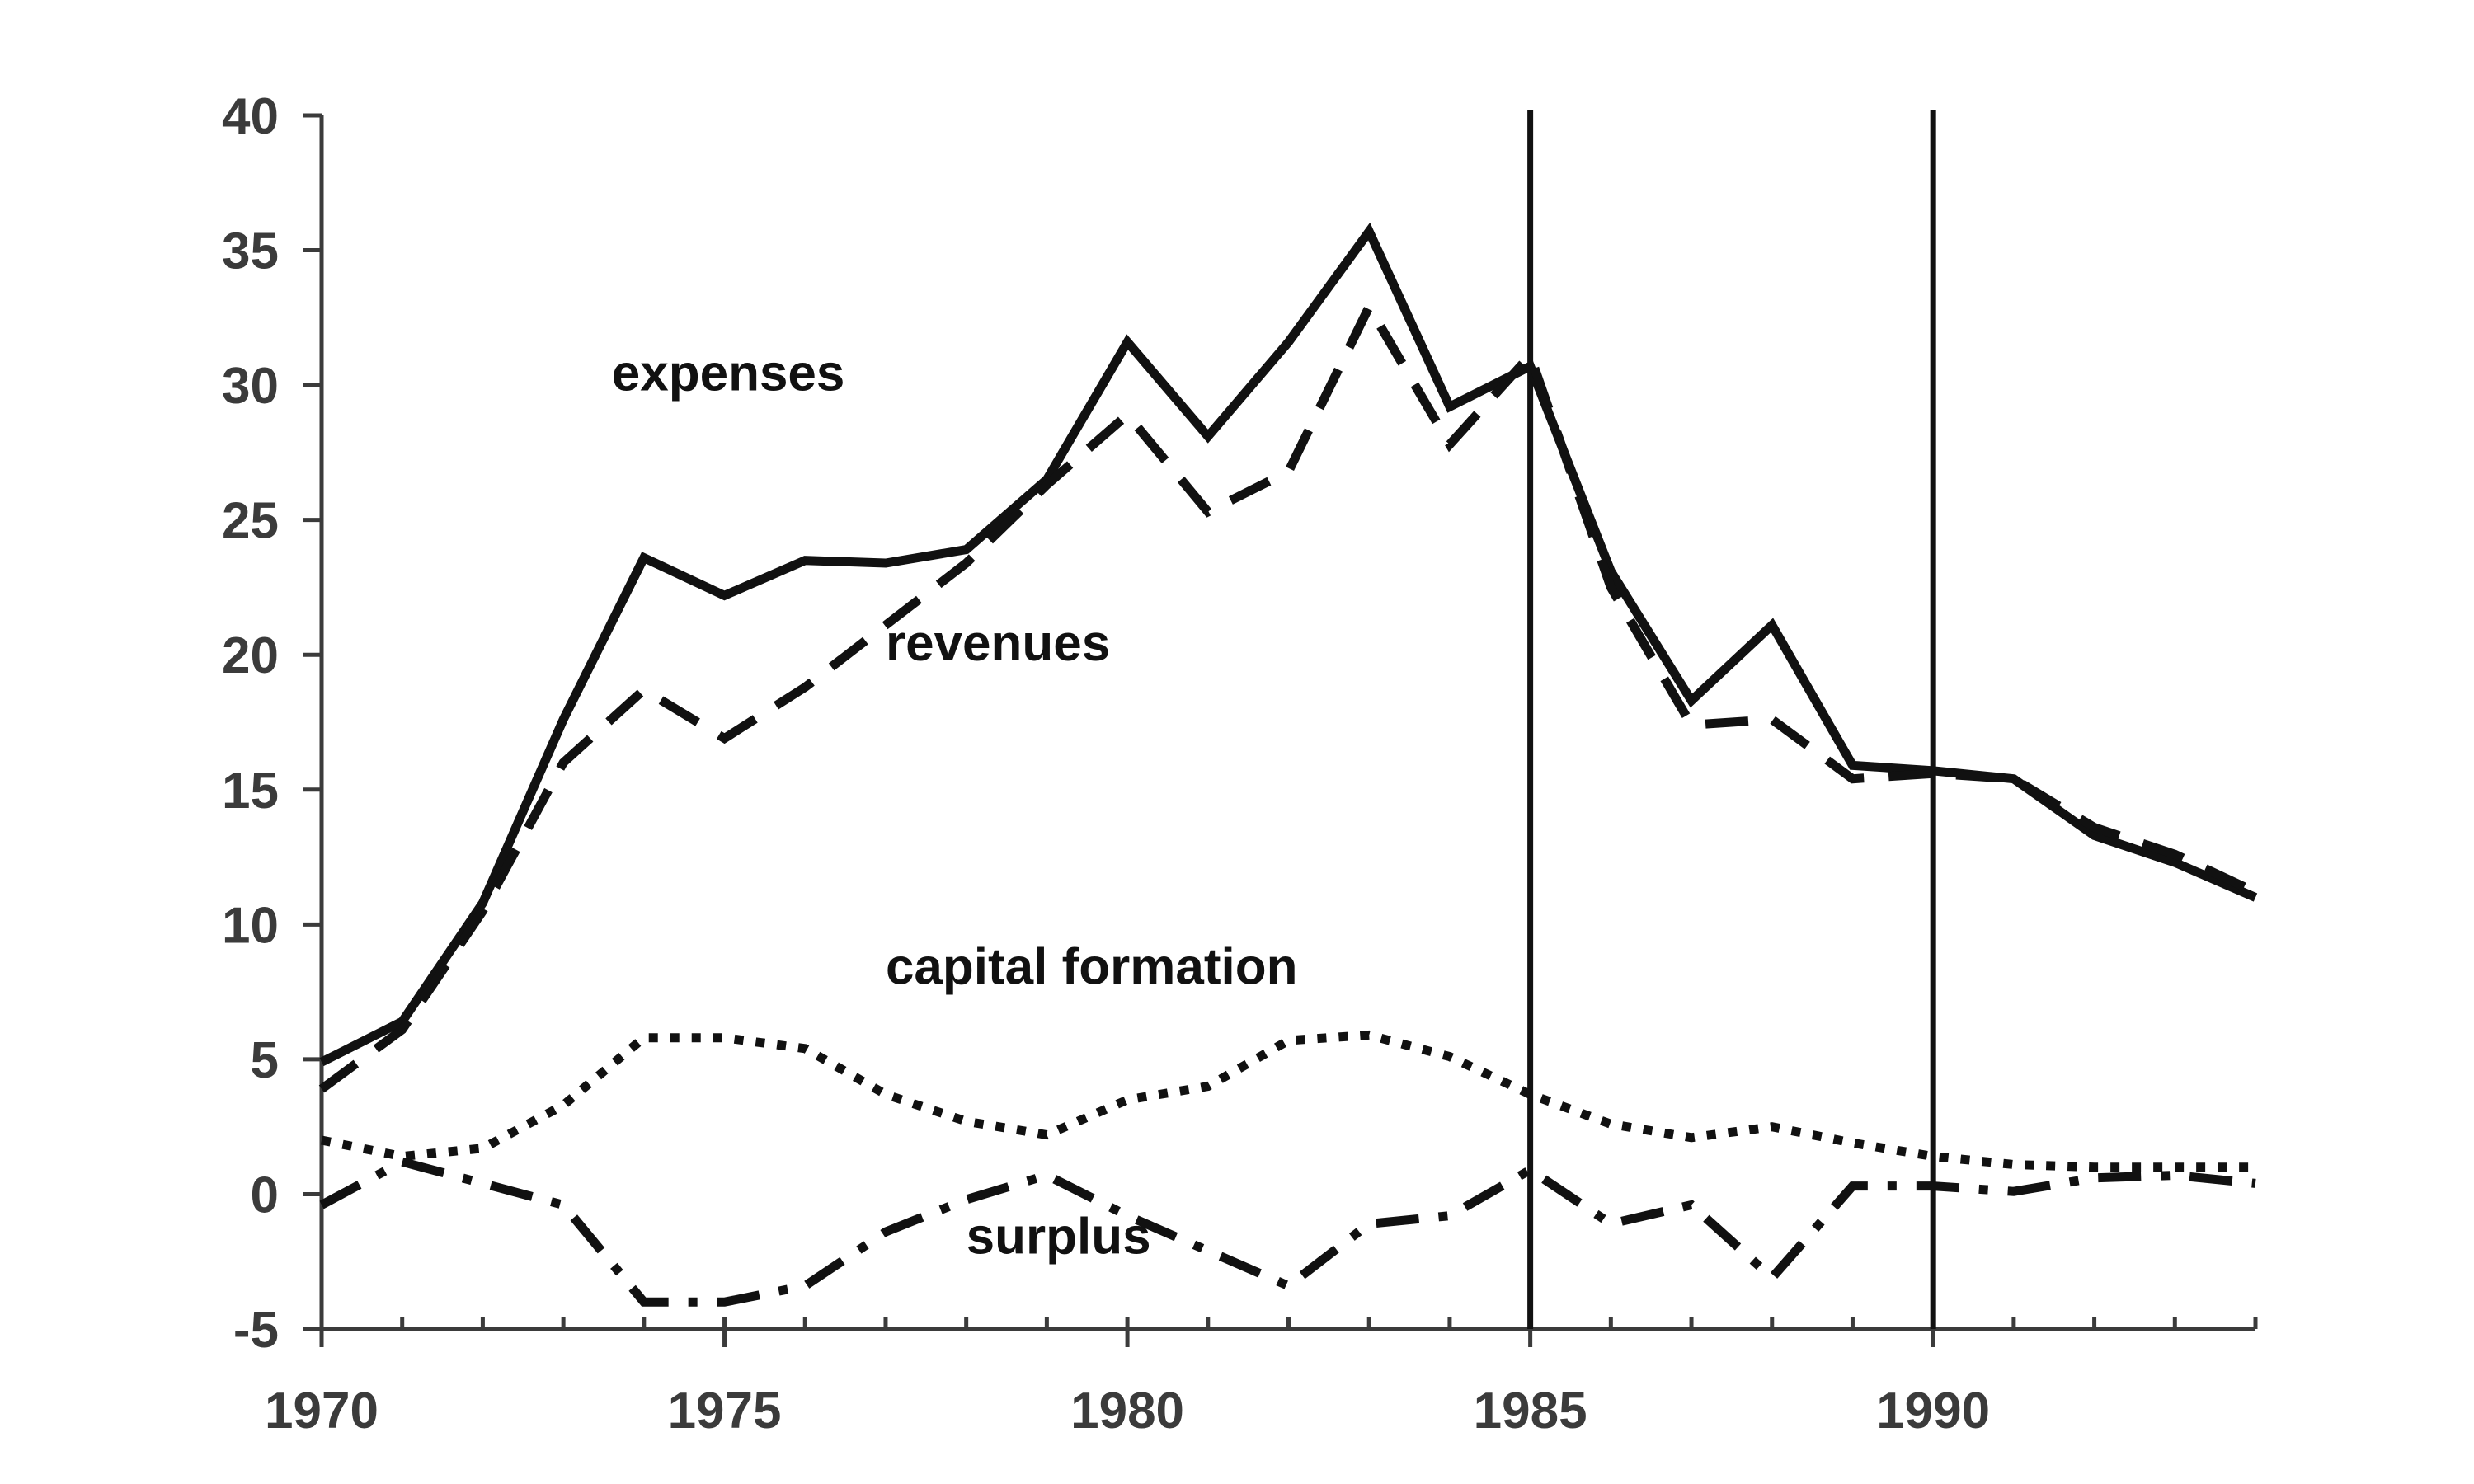  What do you see at coordinates (1933, 1411) in the screenshot?
I see `x-tick-label: 1990` at bounding box center [1933, 1411].